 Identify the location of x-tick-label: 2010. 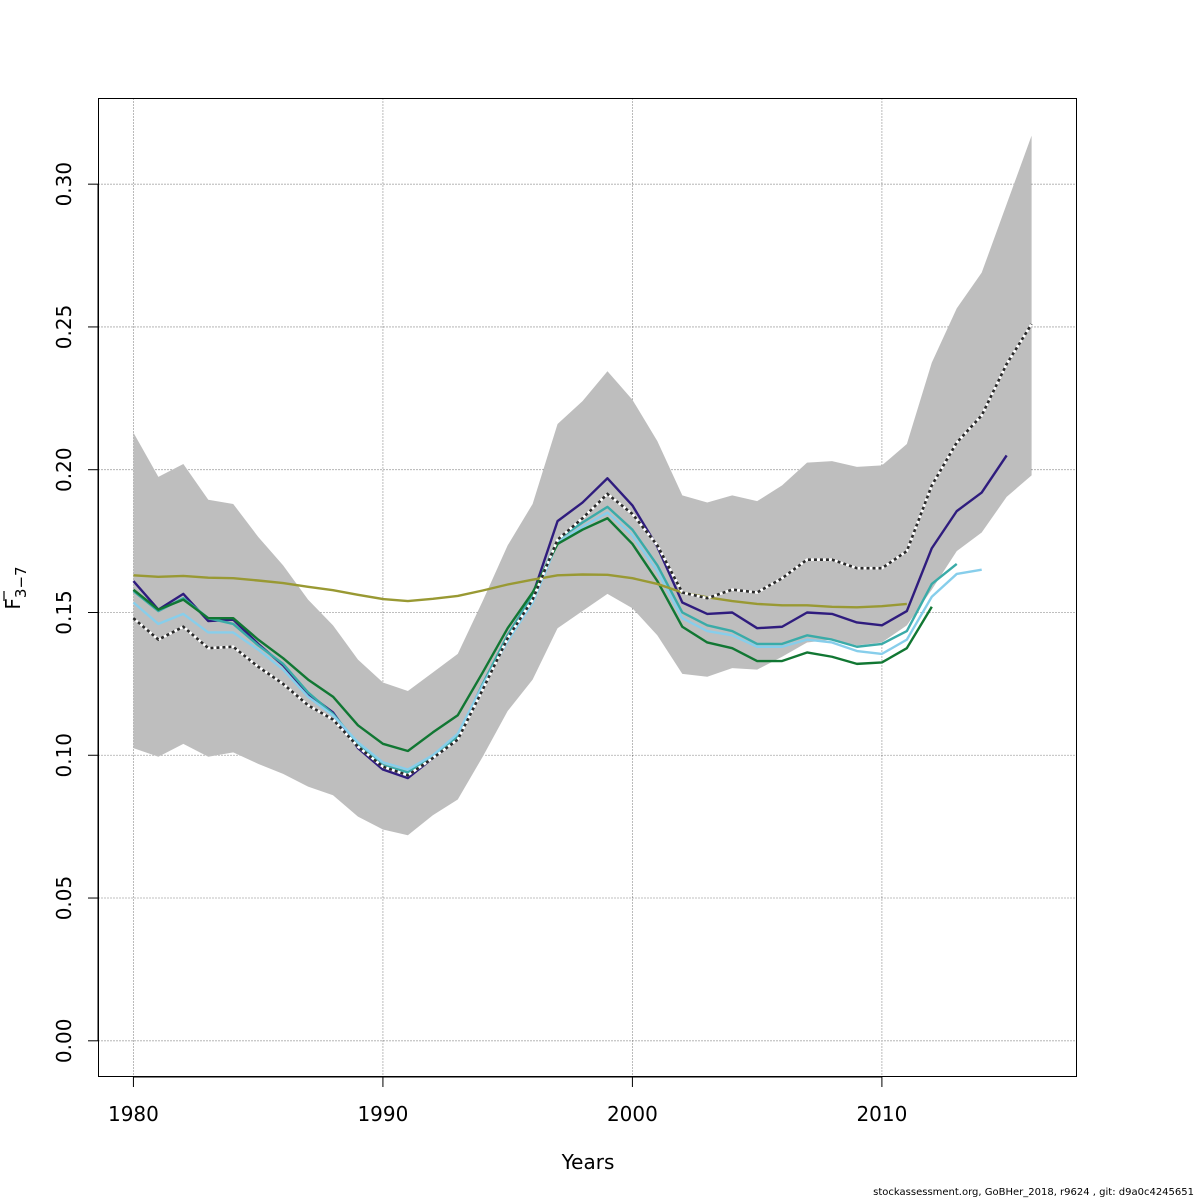
(881, 1114).